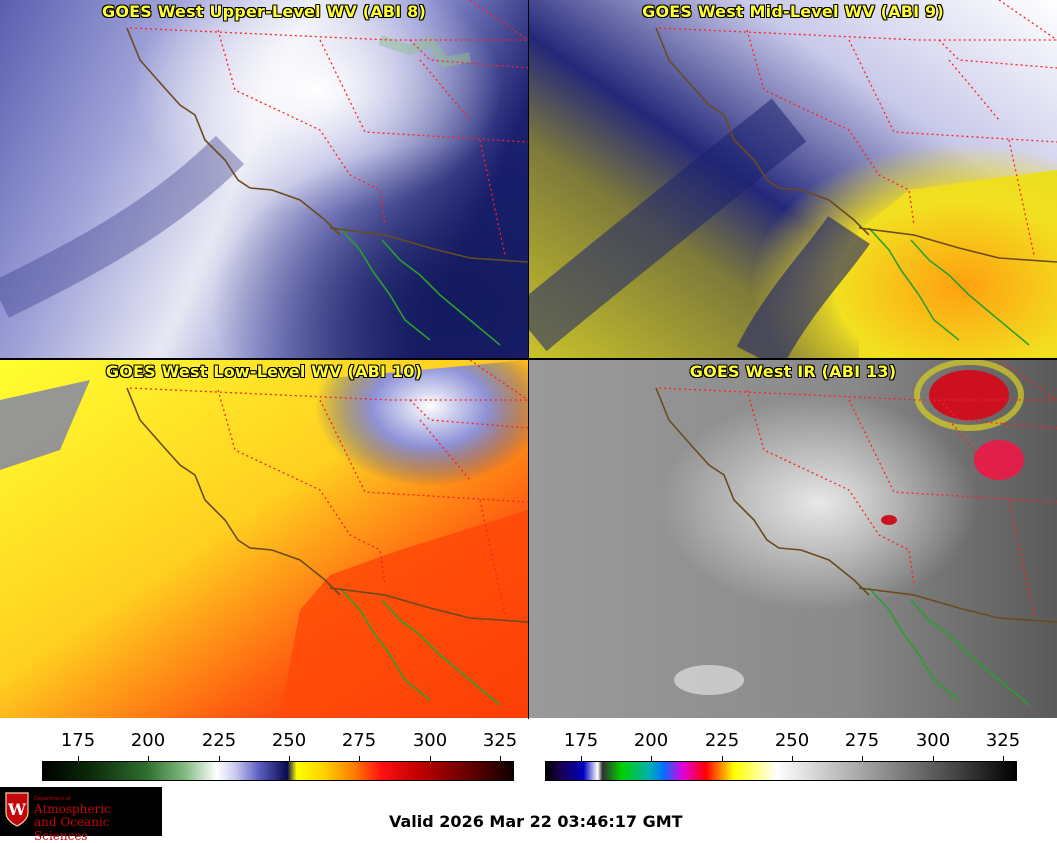 This screenshot has width=1057, height=843. I want to click on ir-colorbar: 175 200 225 250 275 300 325, so click(783, 770).